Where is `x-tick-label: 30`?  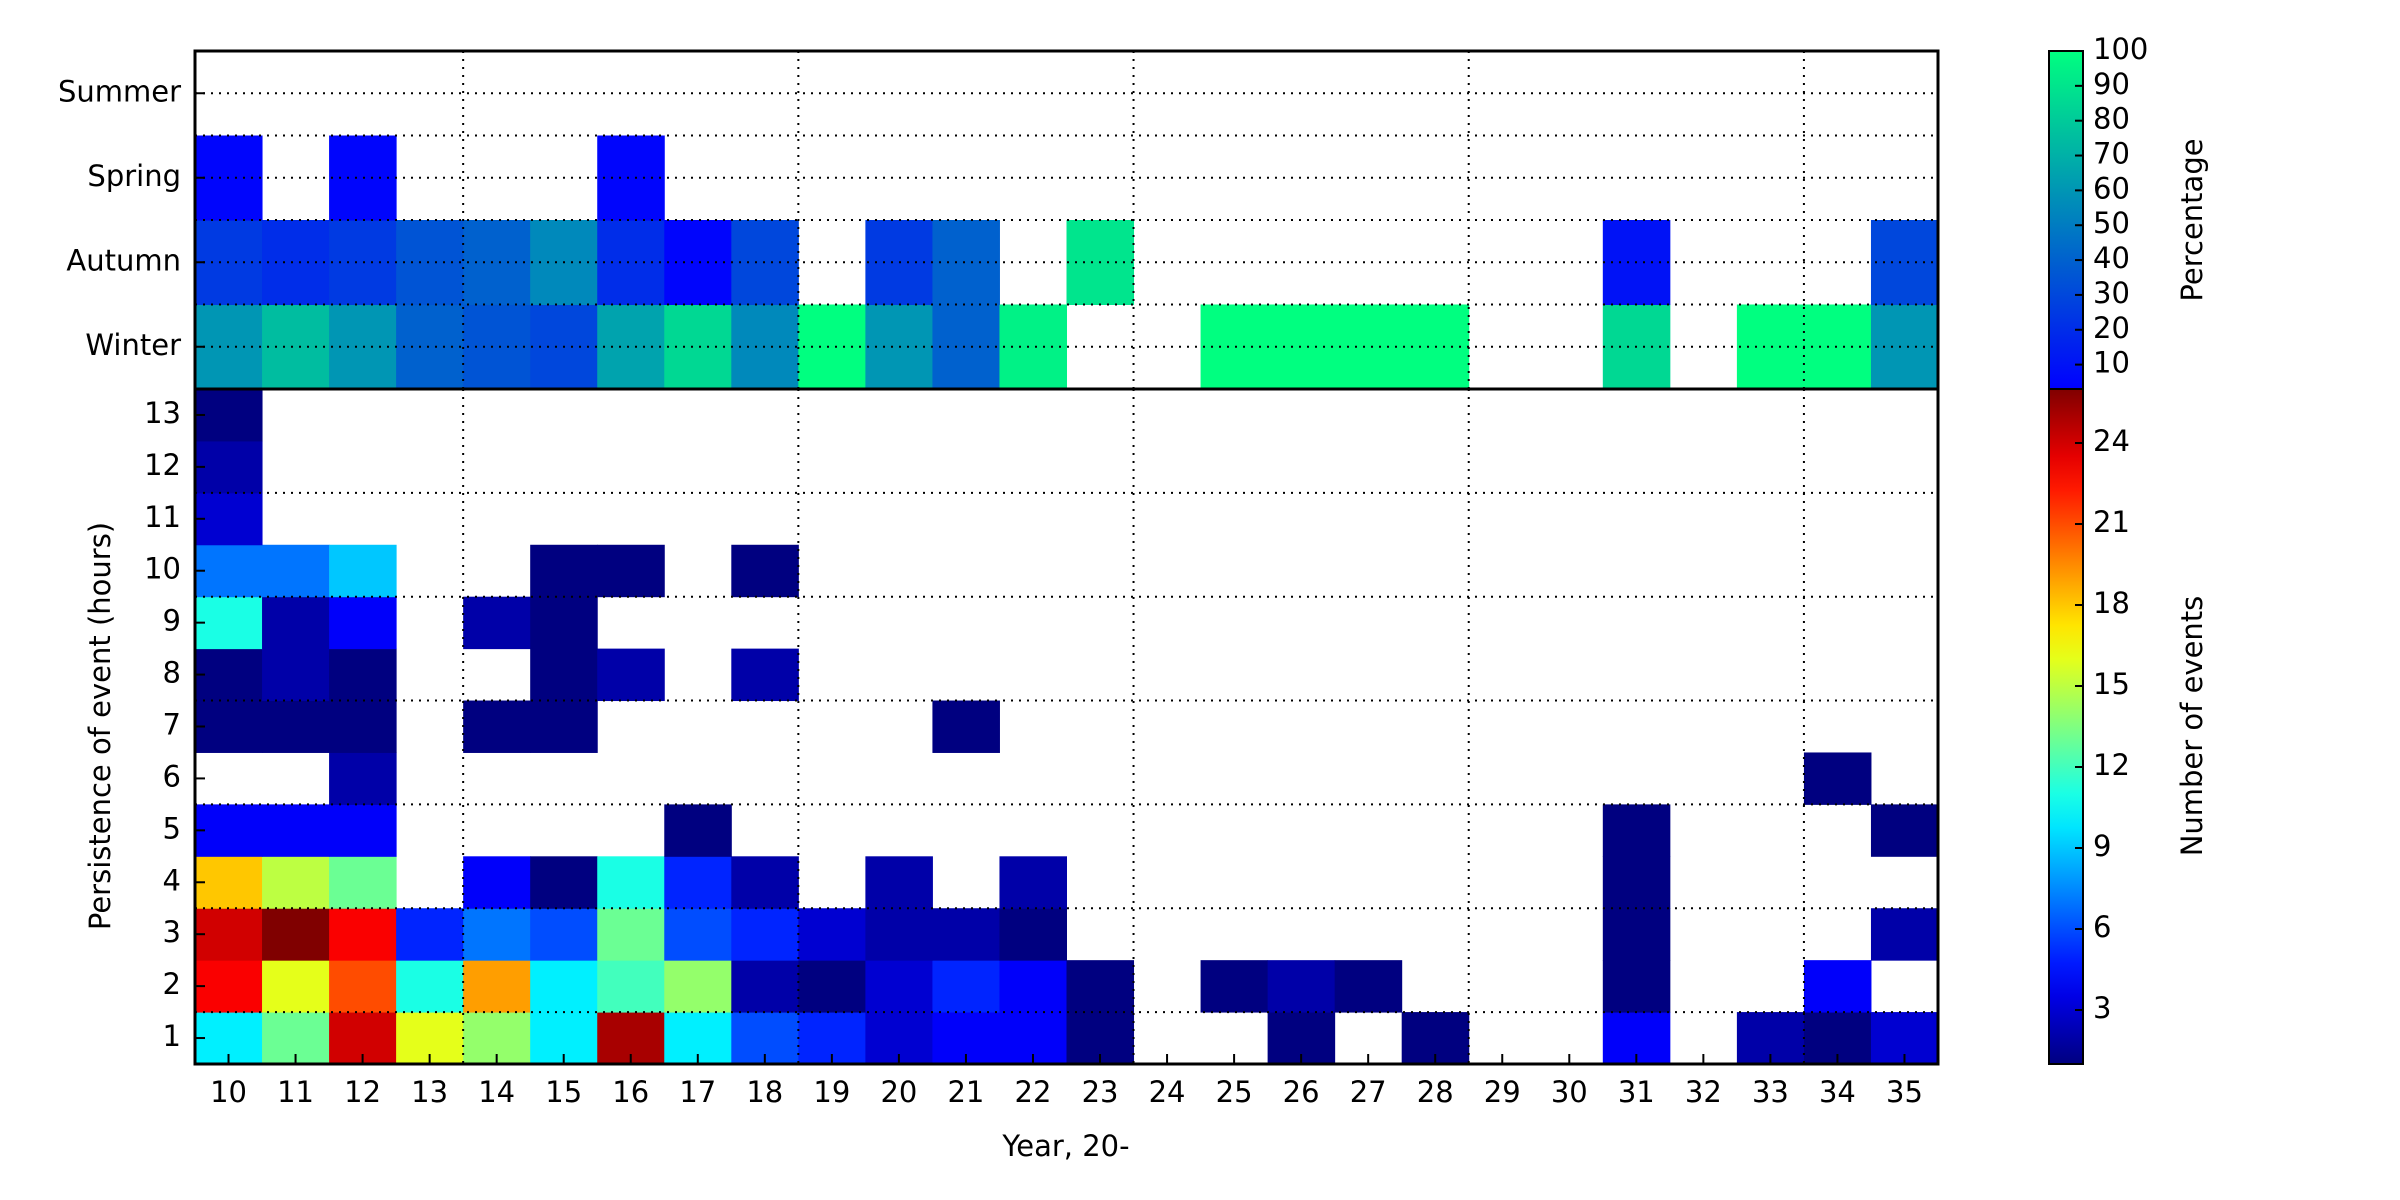 x-tick-label: 30 is located at coordinates (1569, 1092).